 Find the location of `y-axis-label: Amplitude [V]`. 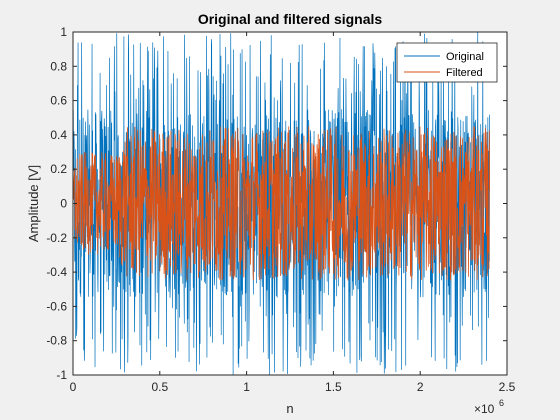

y-axis-label: Amplitude [V] is located at coordinates (33, 203).